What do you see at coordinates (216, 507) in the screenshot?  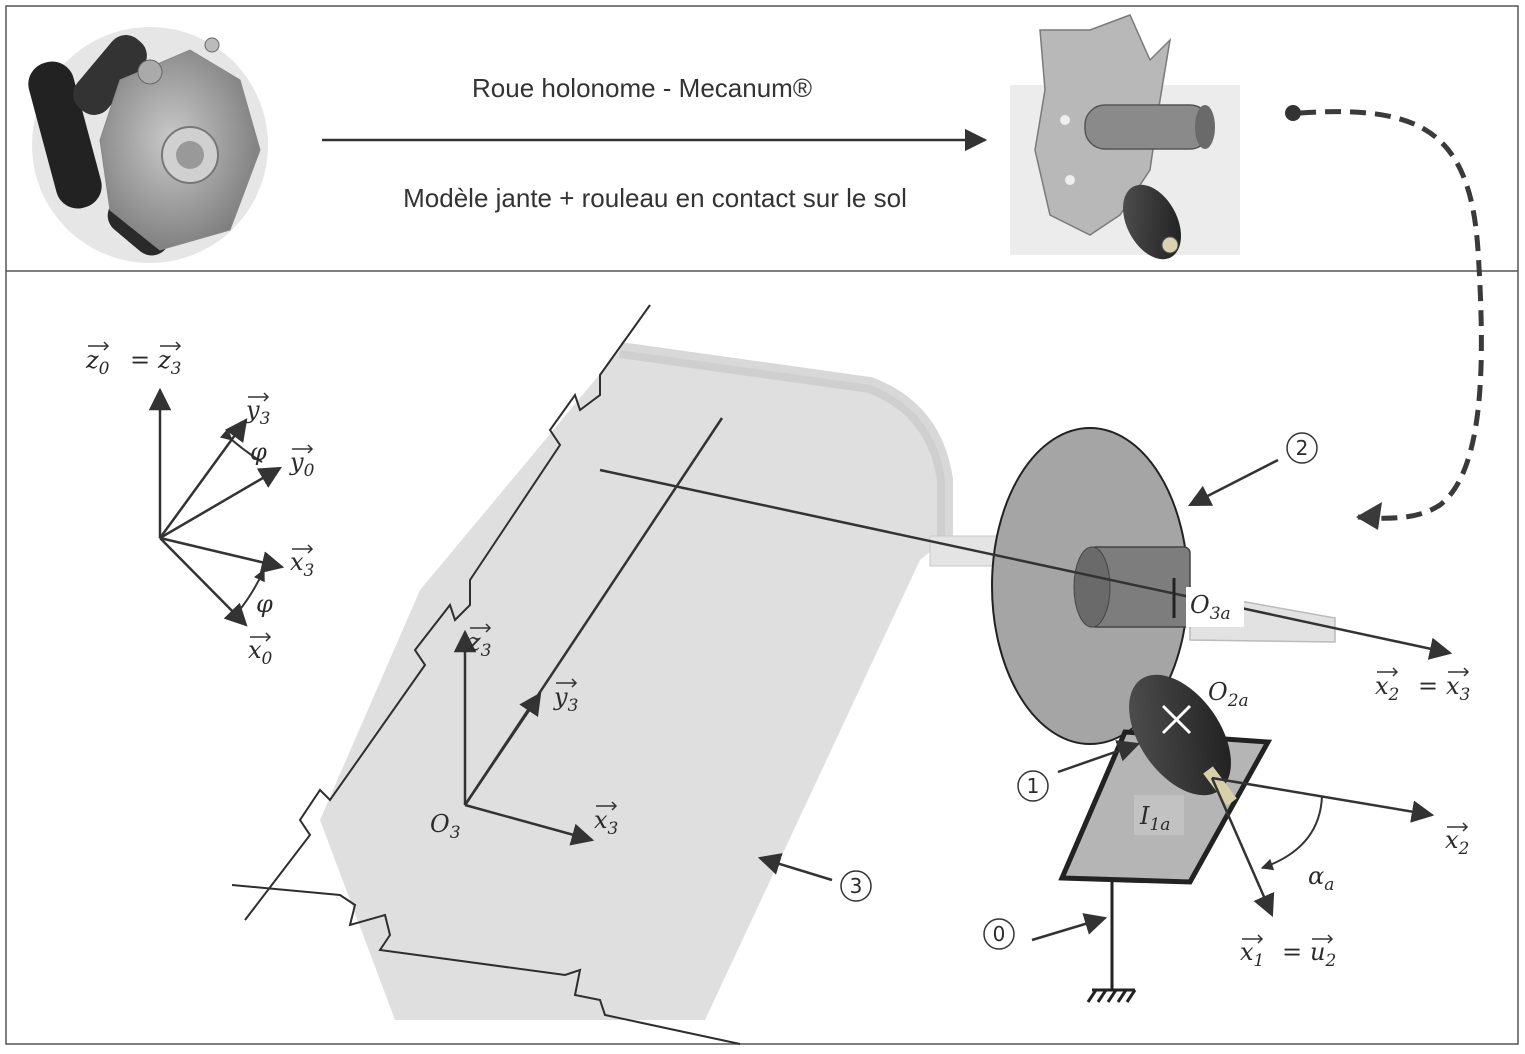 I see `angle-diagram` at bounding box center [216, 507].